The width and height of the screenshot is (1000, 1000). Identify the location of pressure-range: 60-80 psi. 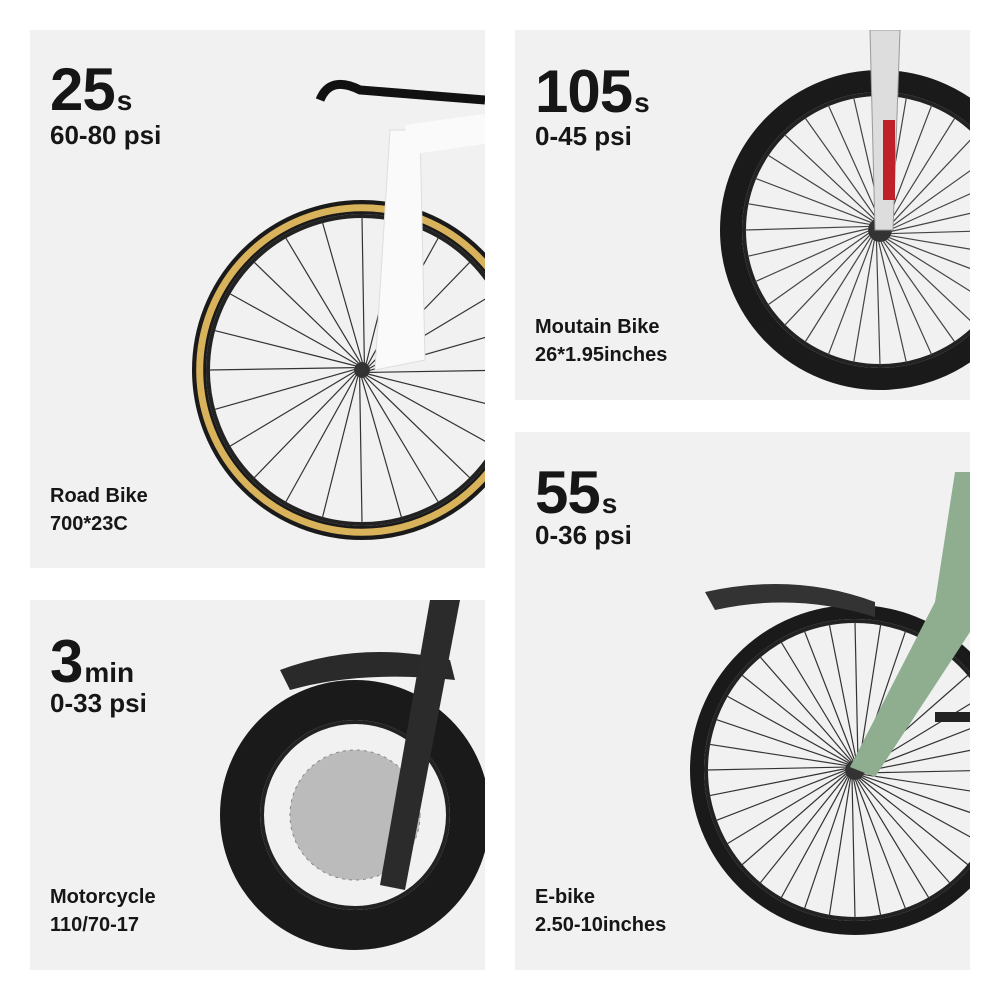
(106, 135).